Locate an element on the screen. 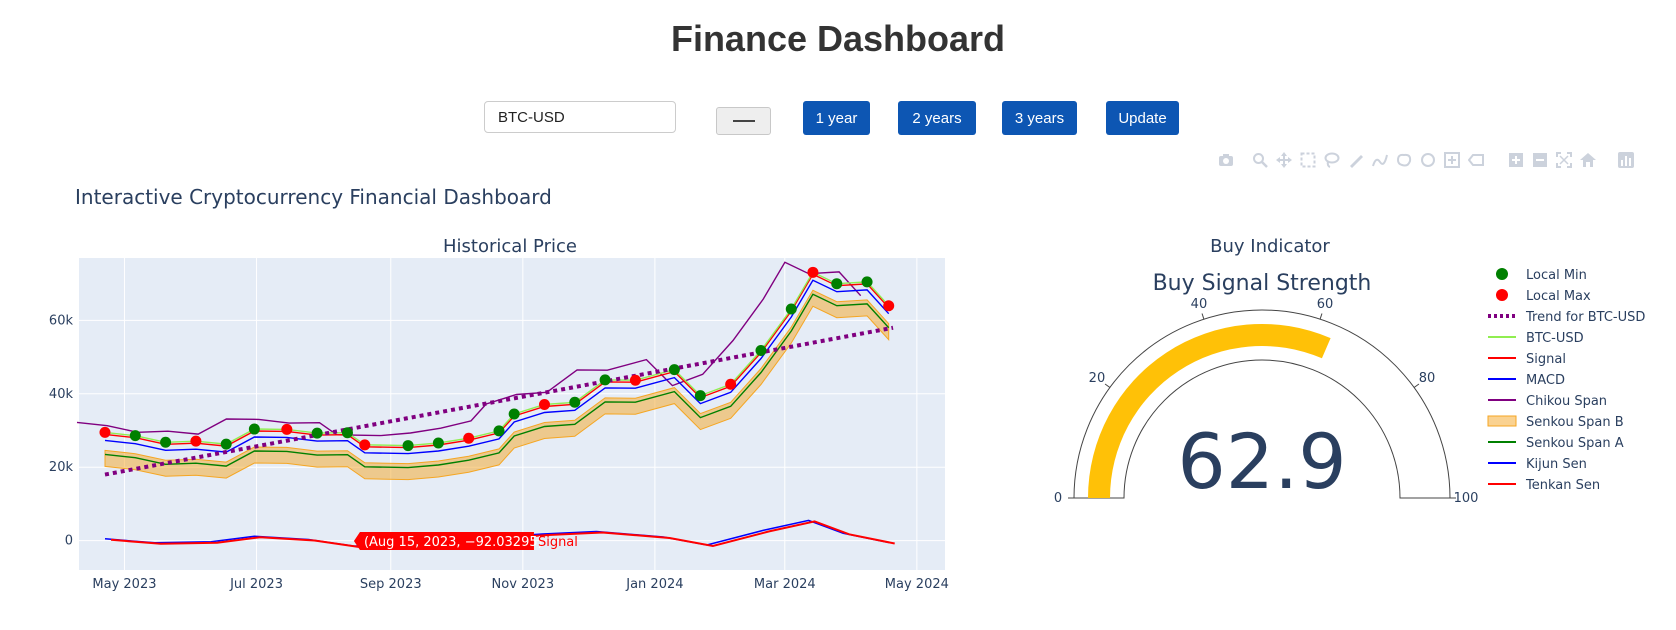 The height and width of the screenshot is (630, 1676). hover-series-label: Signal is located at coordinates (558, 542).